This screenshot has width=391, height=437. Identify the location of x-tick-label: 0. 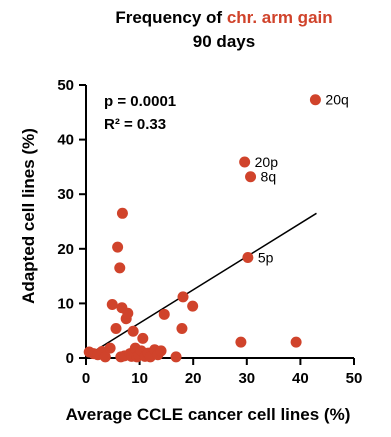
(86, 378).